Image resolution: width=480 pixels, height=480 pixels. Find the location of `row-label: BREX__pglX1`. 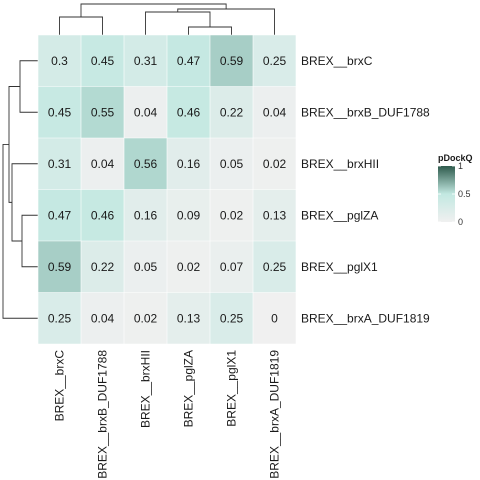

row-label: BREX__pglX1 is located at coordinates (339, 267).